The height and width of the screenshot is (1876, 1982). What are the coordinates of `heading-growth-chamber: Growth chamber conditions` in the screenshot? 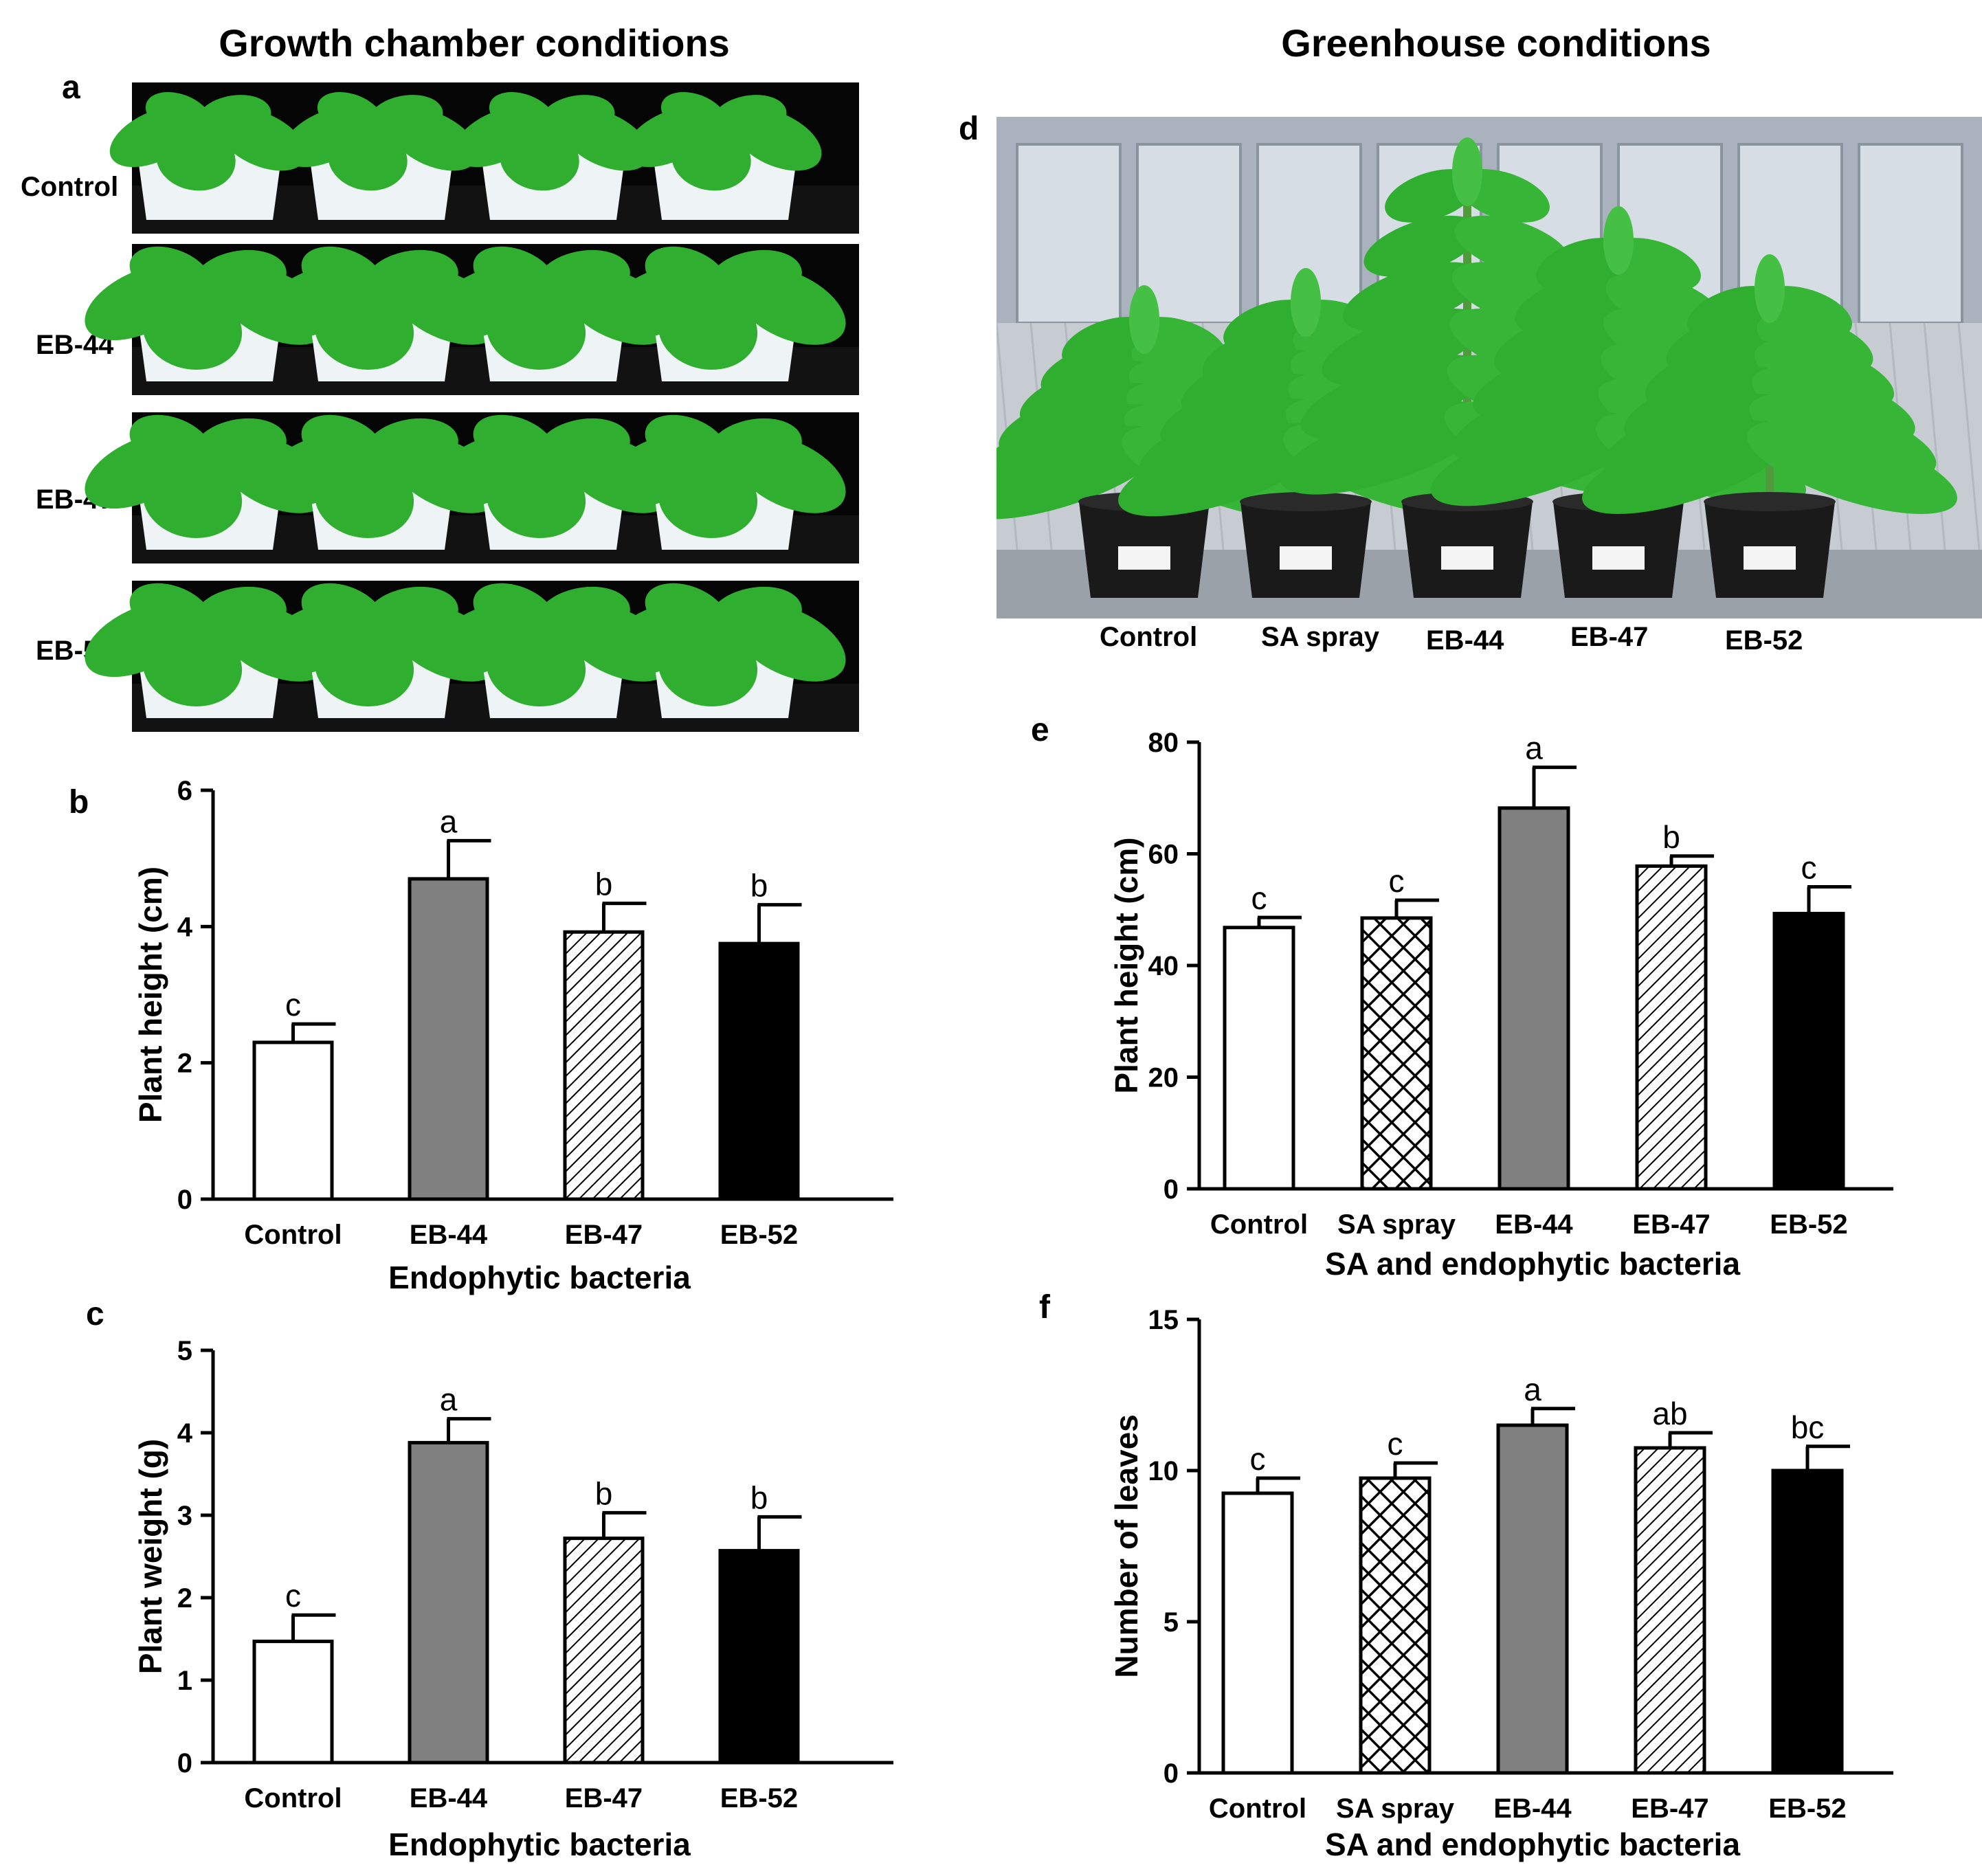 It's located at (475, 43).